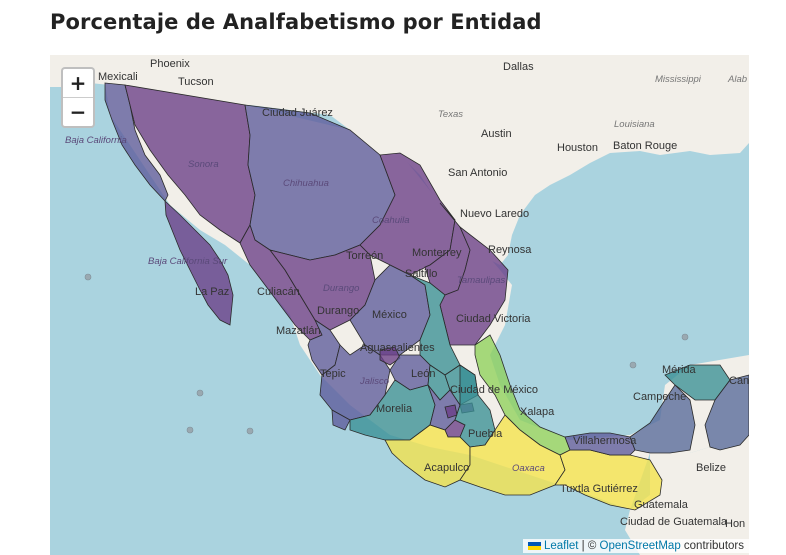  I want to click on label-torreon: Torreón, so click(364, 256).